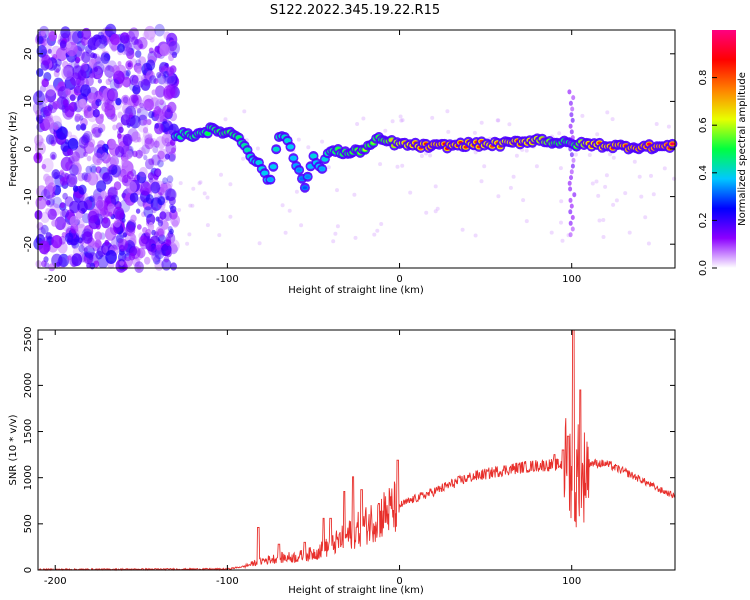 Image resolution: width=750 pixels, height=600 pixels. Describe the element at coordinates (28, 339) in the screenshot. I see `y-tick-label: 2500` at that location.